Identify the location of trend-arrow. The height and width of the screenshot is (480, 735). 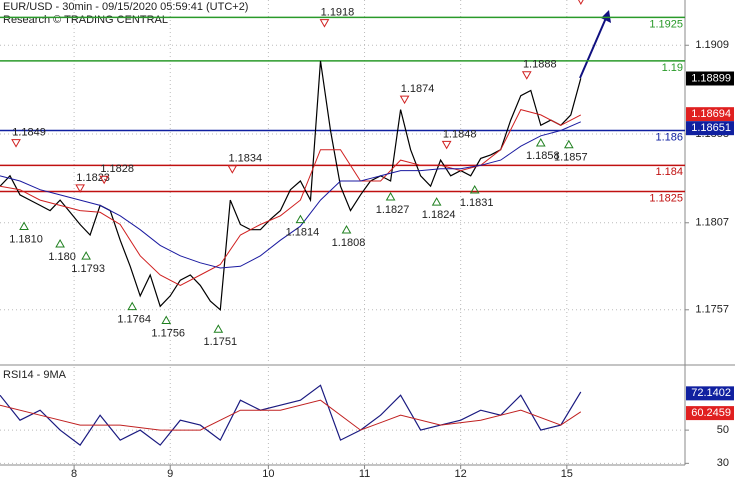
(593, 48).